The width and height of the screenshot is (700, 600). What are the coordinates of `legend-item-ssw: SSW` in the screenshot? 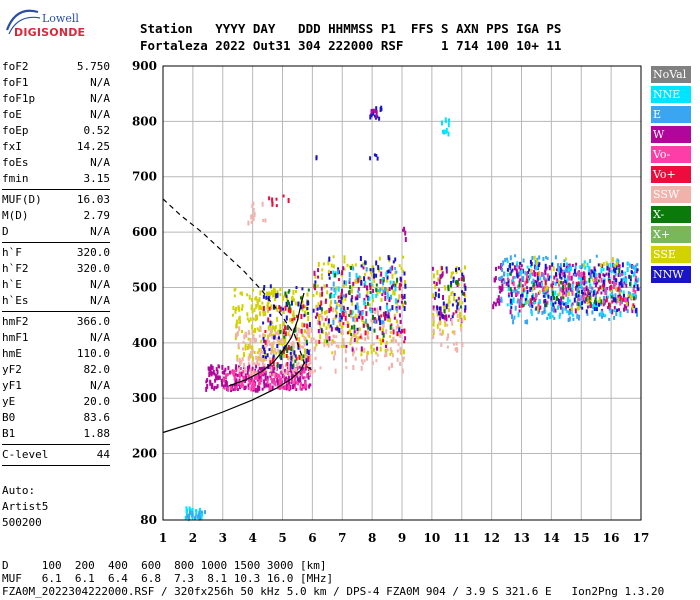 It's located at (671, 194).